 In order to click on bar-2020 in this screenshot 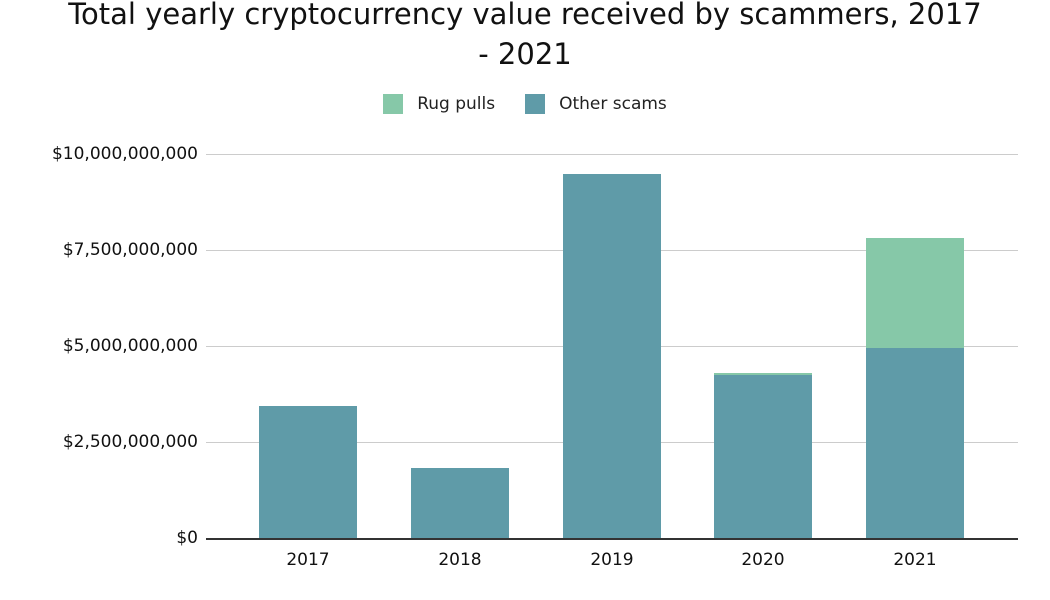, I will do `click(763, 300)`.